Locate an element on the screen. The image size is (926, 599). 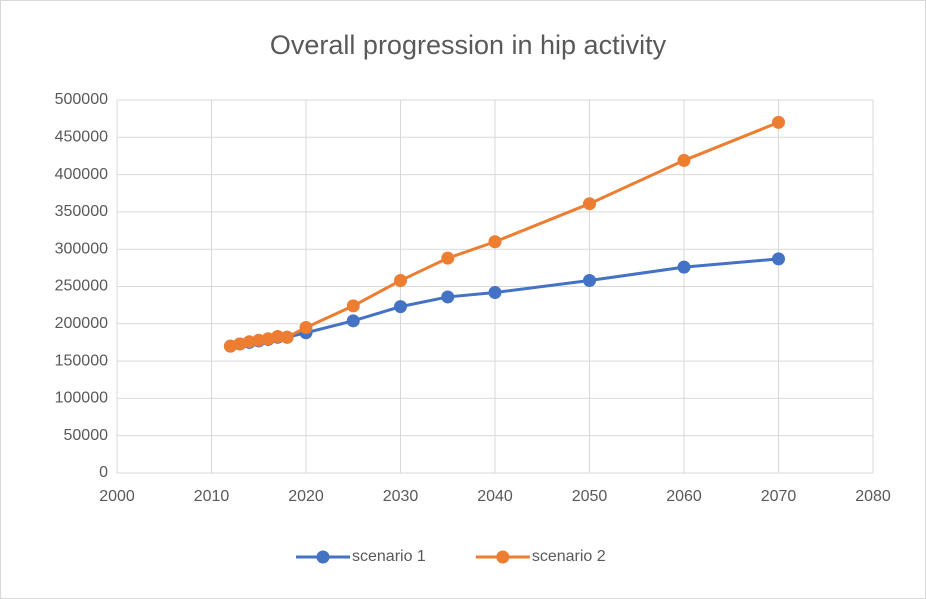
x-tick-label: 2080 is located at coordinates (873, 496).